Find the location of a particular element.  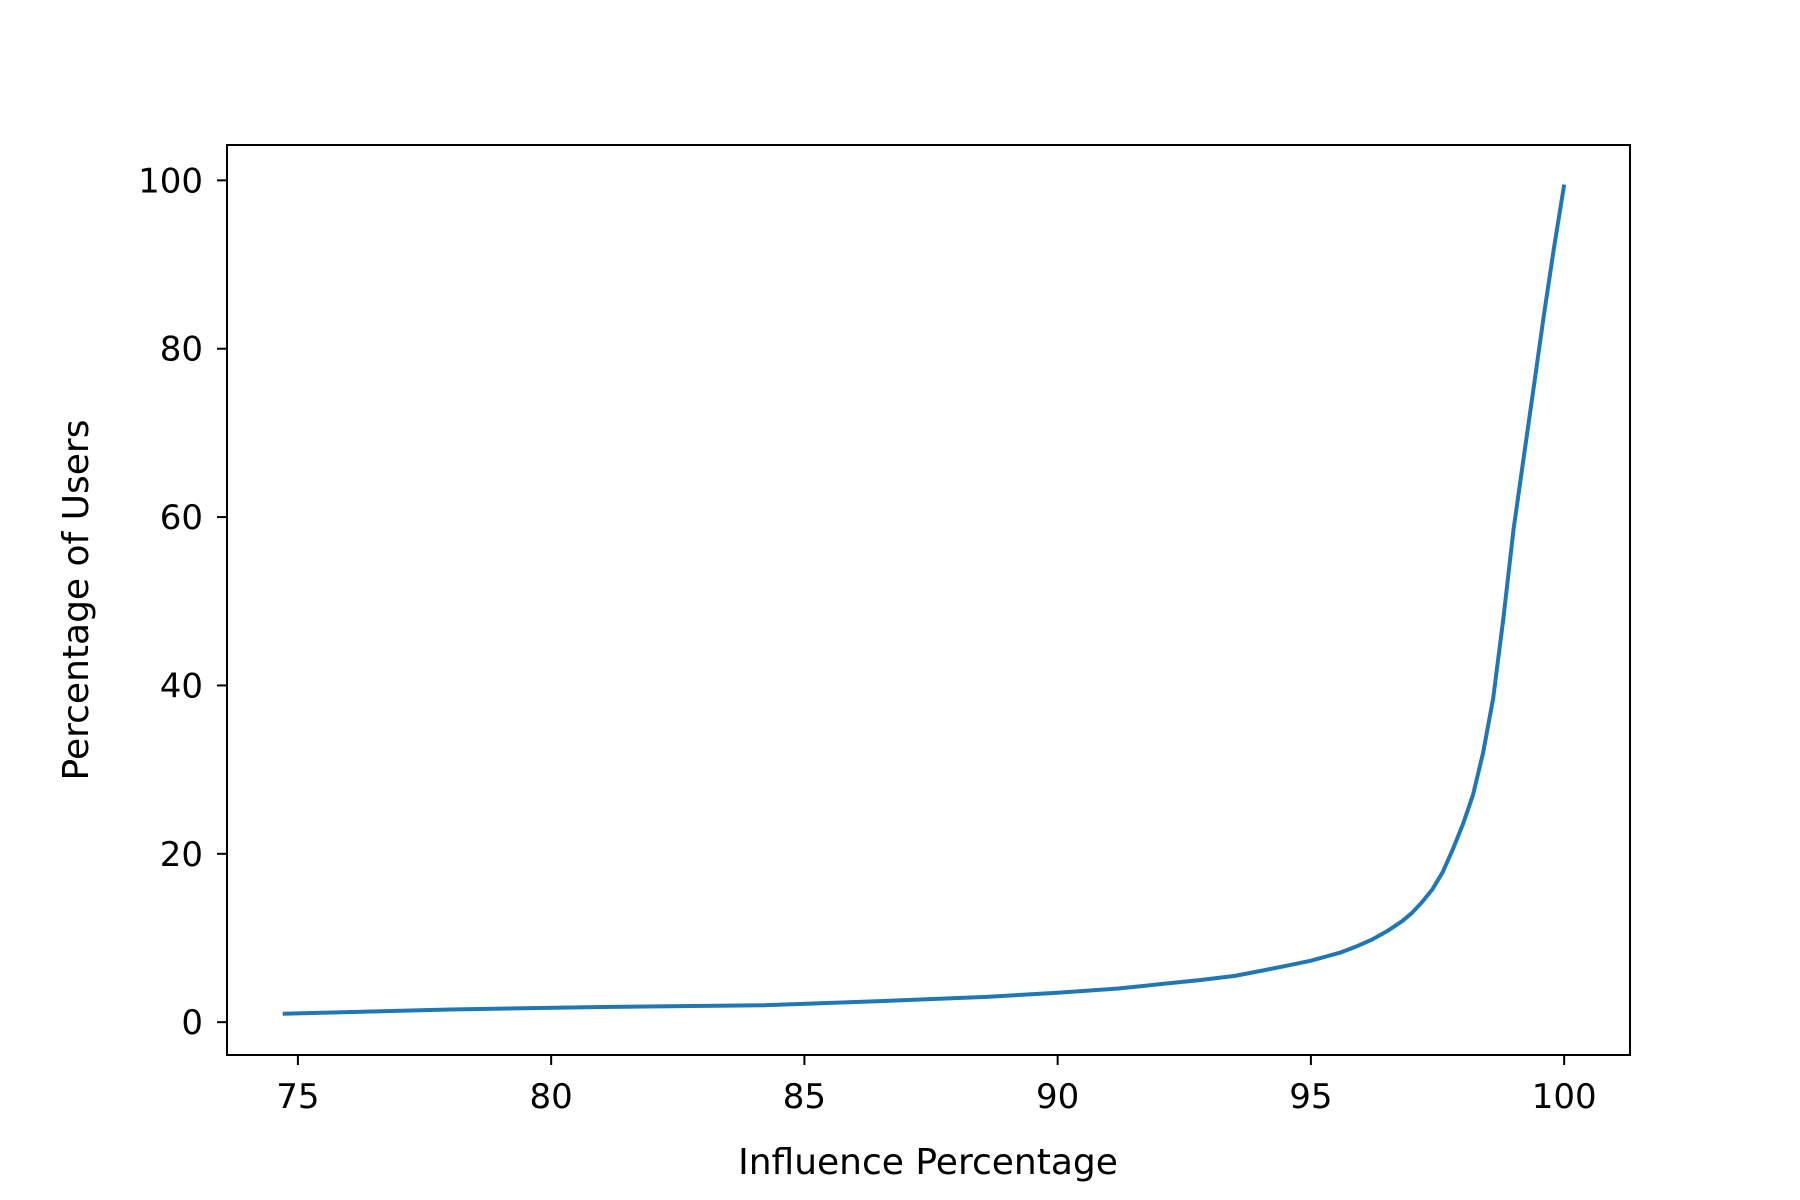

x-axis-label: Influence Percentage is located at coordinates (928, 1162).